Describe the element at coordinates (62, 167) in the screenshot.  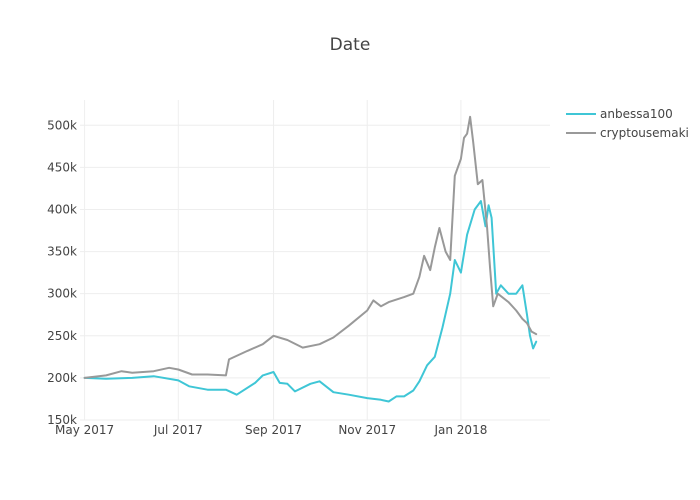
I see `y-tick-label: 450k` at that location.